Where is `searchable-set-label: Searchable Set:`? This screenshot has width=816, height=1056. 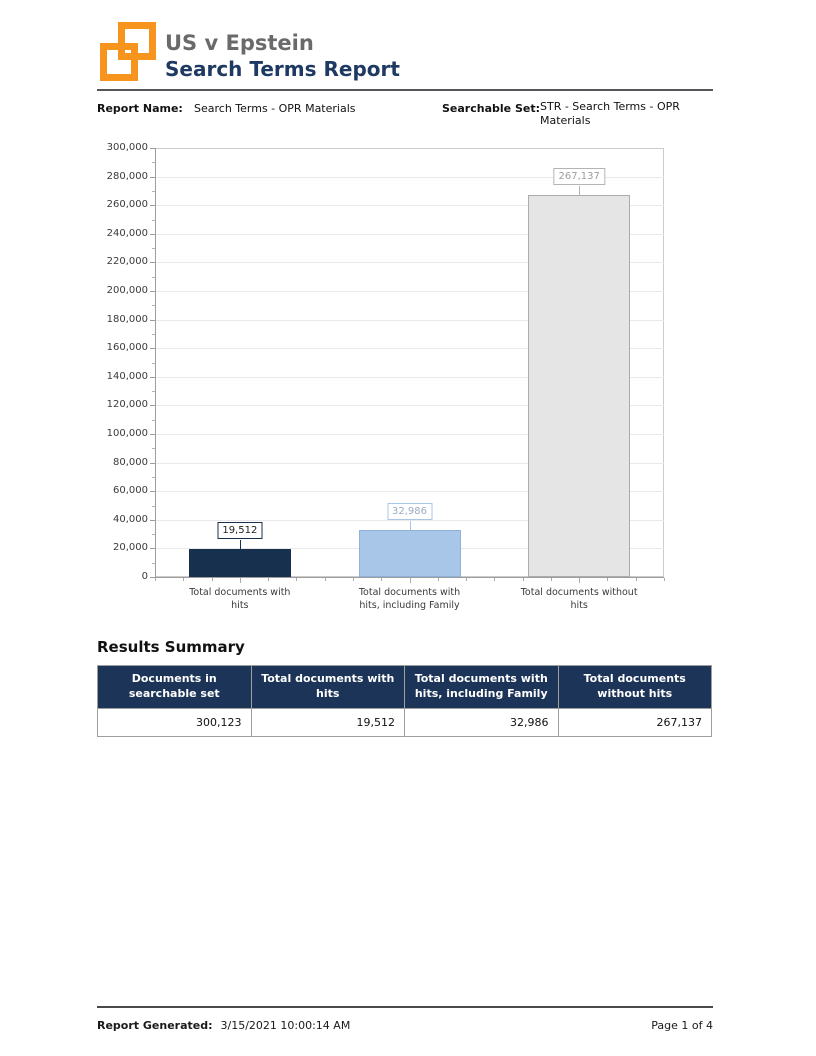
searchable-set-label: Searchable Set: is located at coordinates (491, 108).